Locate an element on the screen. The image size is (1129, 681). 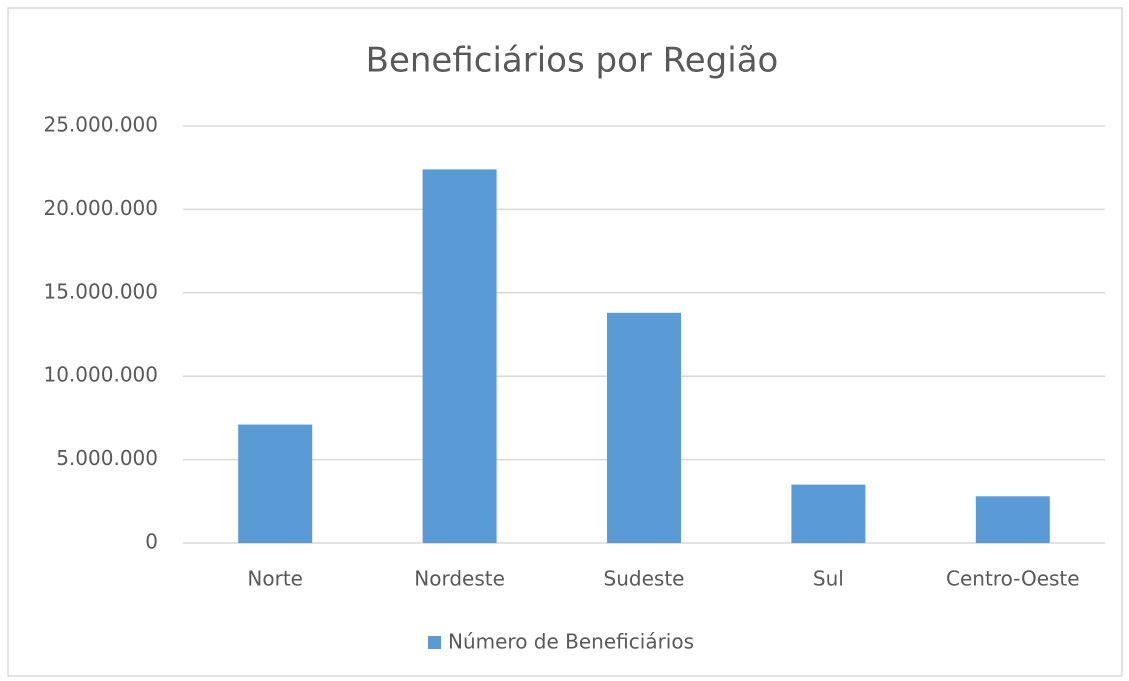
x-tick-label: Norte is located at coordinates (275, 579).